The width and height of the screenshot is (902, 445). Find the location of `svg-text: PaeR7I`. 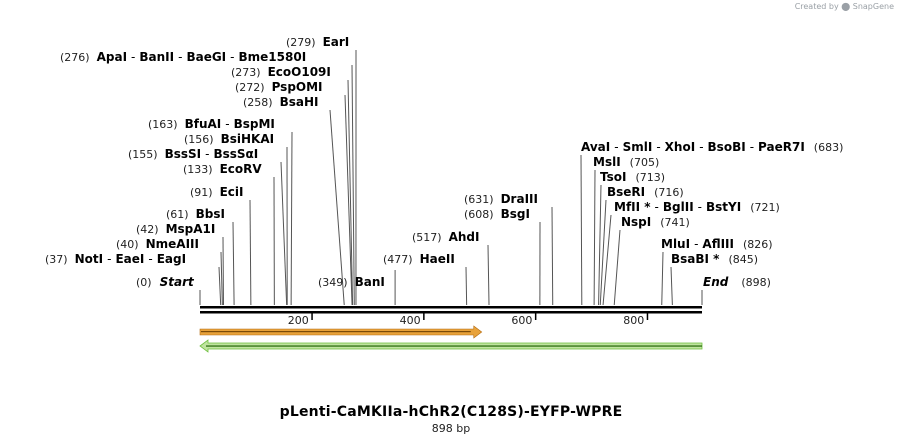

svg-text: PaeR7I is located at coordinates (781, 147).